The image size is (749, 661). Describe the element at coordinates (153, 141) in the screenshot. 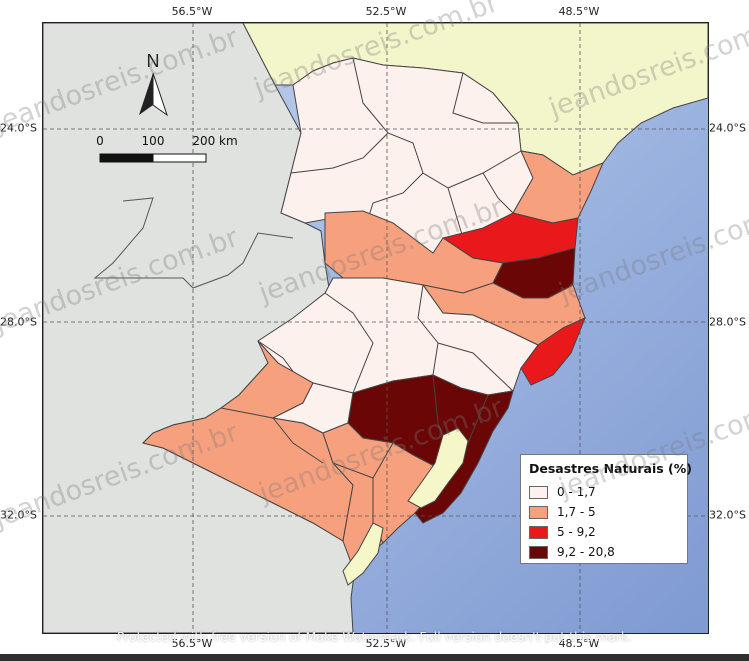

I see `scale-label-100: 100` at that location.